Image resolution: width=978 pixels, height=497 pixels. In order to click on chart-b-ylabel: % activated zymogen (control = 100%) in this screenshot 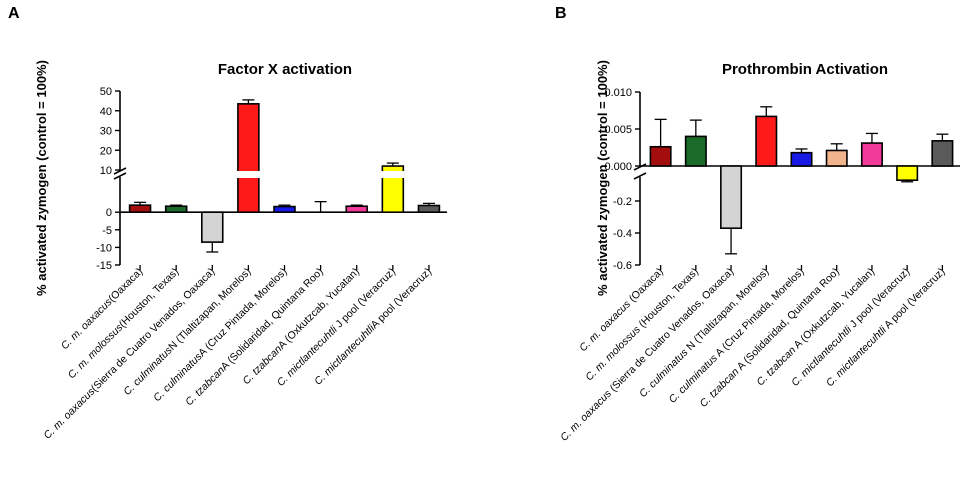, I will do `click(602, 178)`.